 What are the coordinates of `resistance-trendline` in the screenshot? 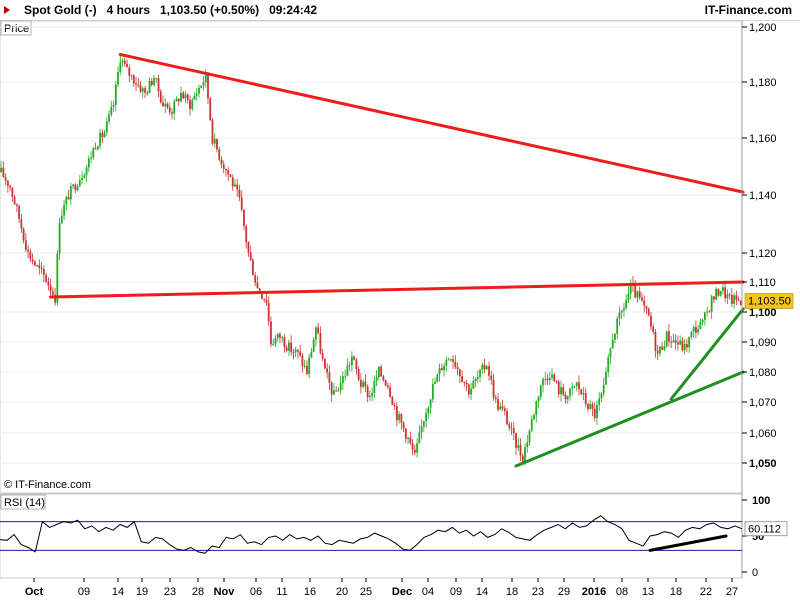 It's located at (397, 289).